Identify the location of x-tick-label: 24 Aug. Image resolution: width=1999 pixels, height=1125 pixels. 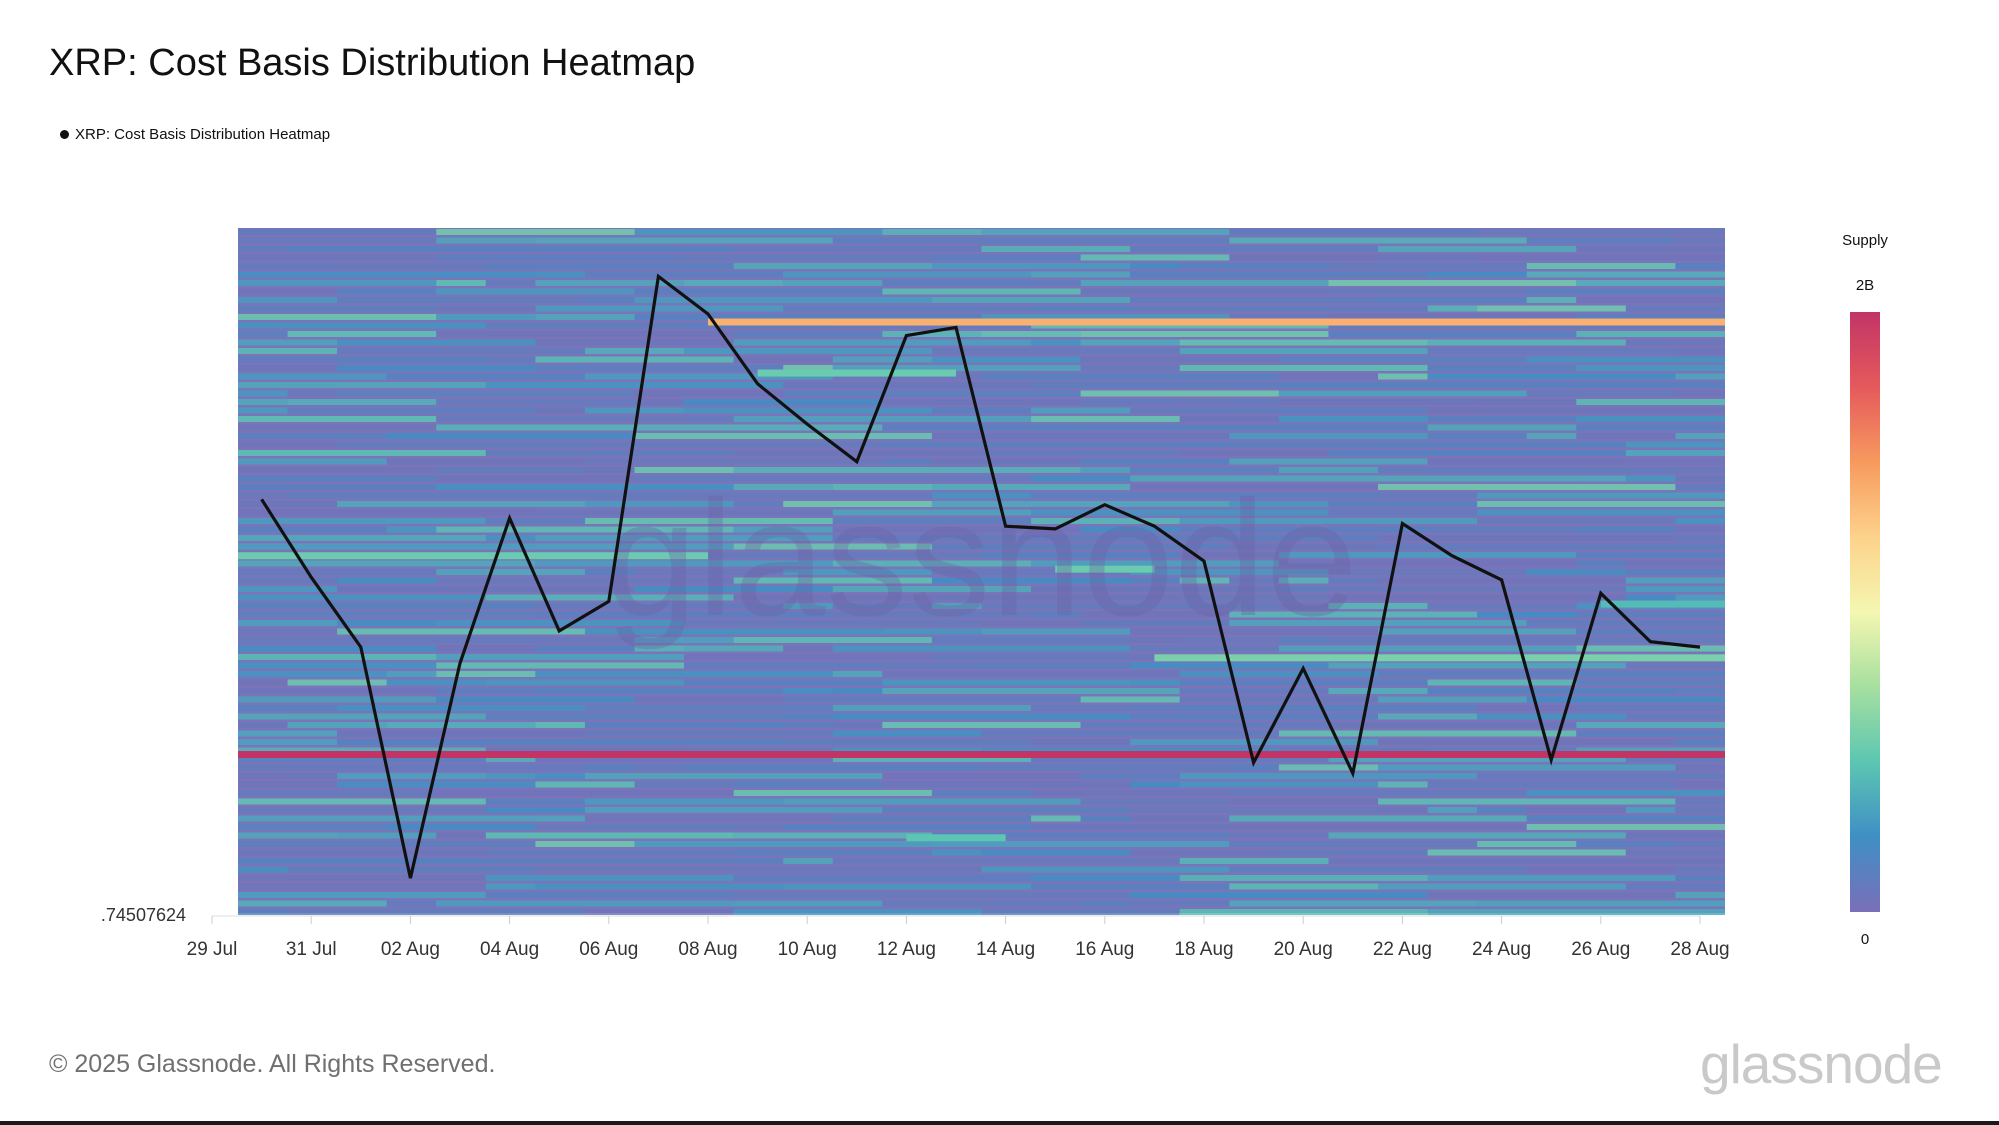
(1501, 949).